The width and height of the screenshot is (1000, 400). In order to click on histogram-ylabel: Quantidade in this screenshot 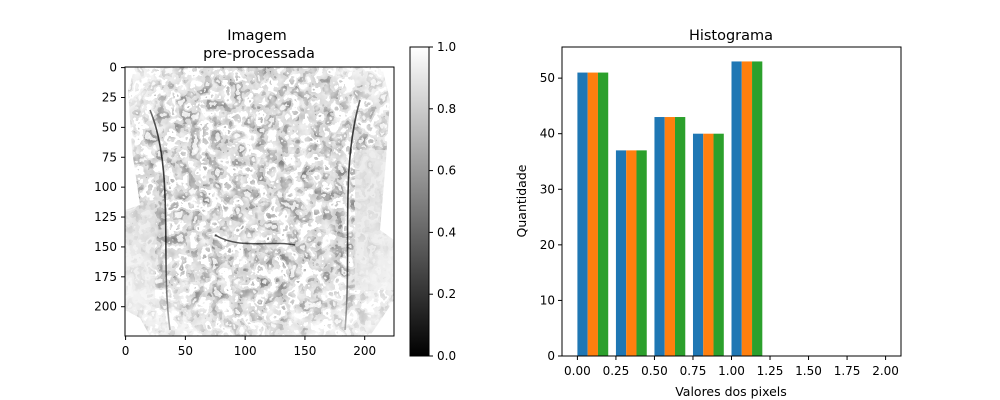, I will do `click(521, 200)`.